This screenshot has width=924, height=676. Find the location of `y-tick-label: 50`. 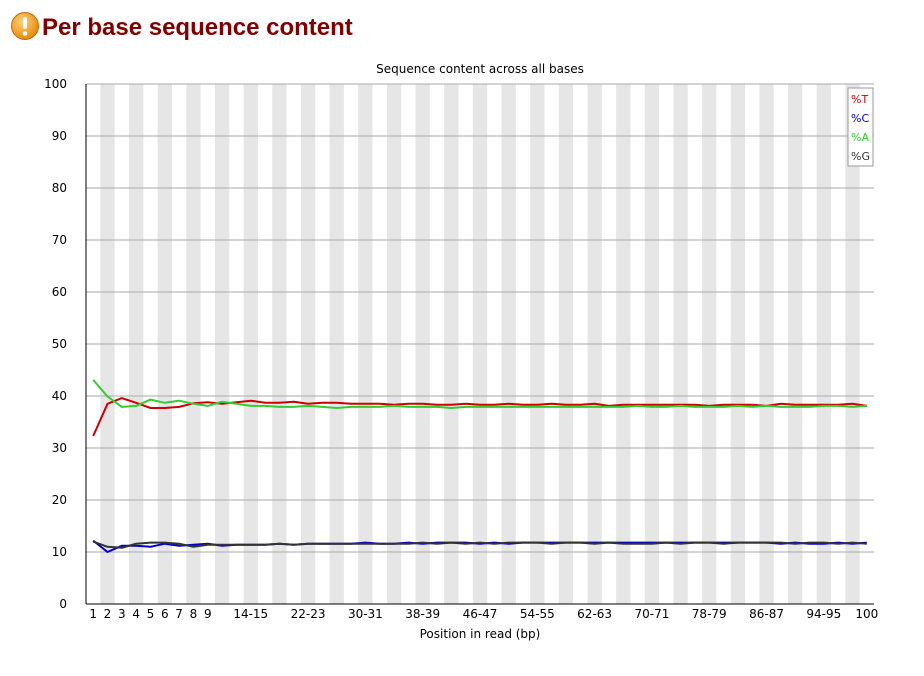

y-tick-label: 50 is located at coordinates (59, 344).